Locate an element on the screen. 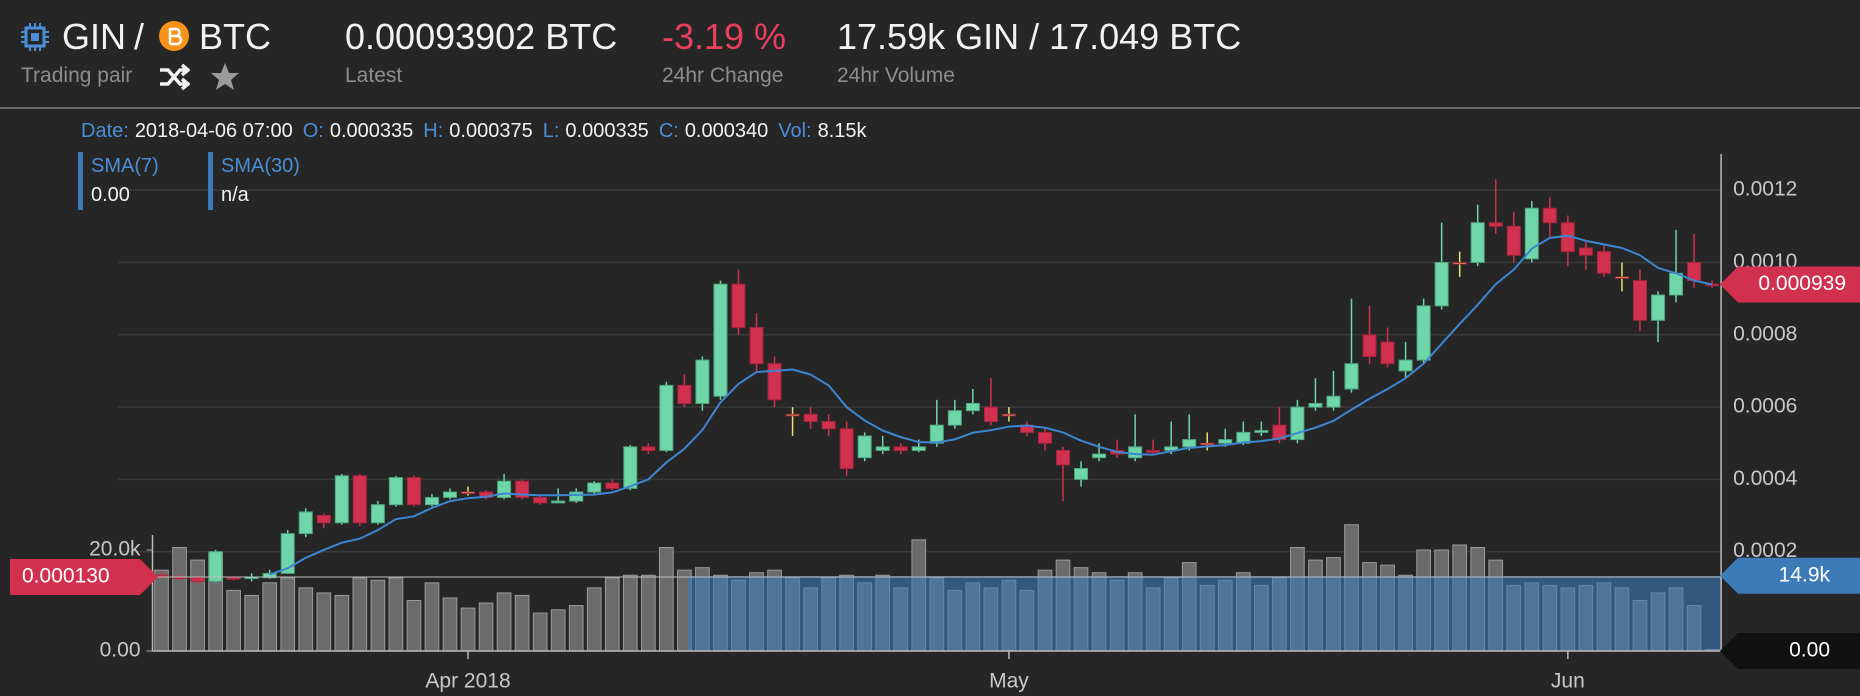 The image size is (1860, 696). x-tick-label: Apr 2018 is located at coordinates (467, 681).